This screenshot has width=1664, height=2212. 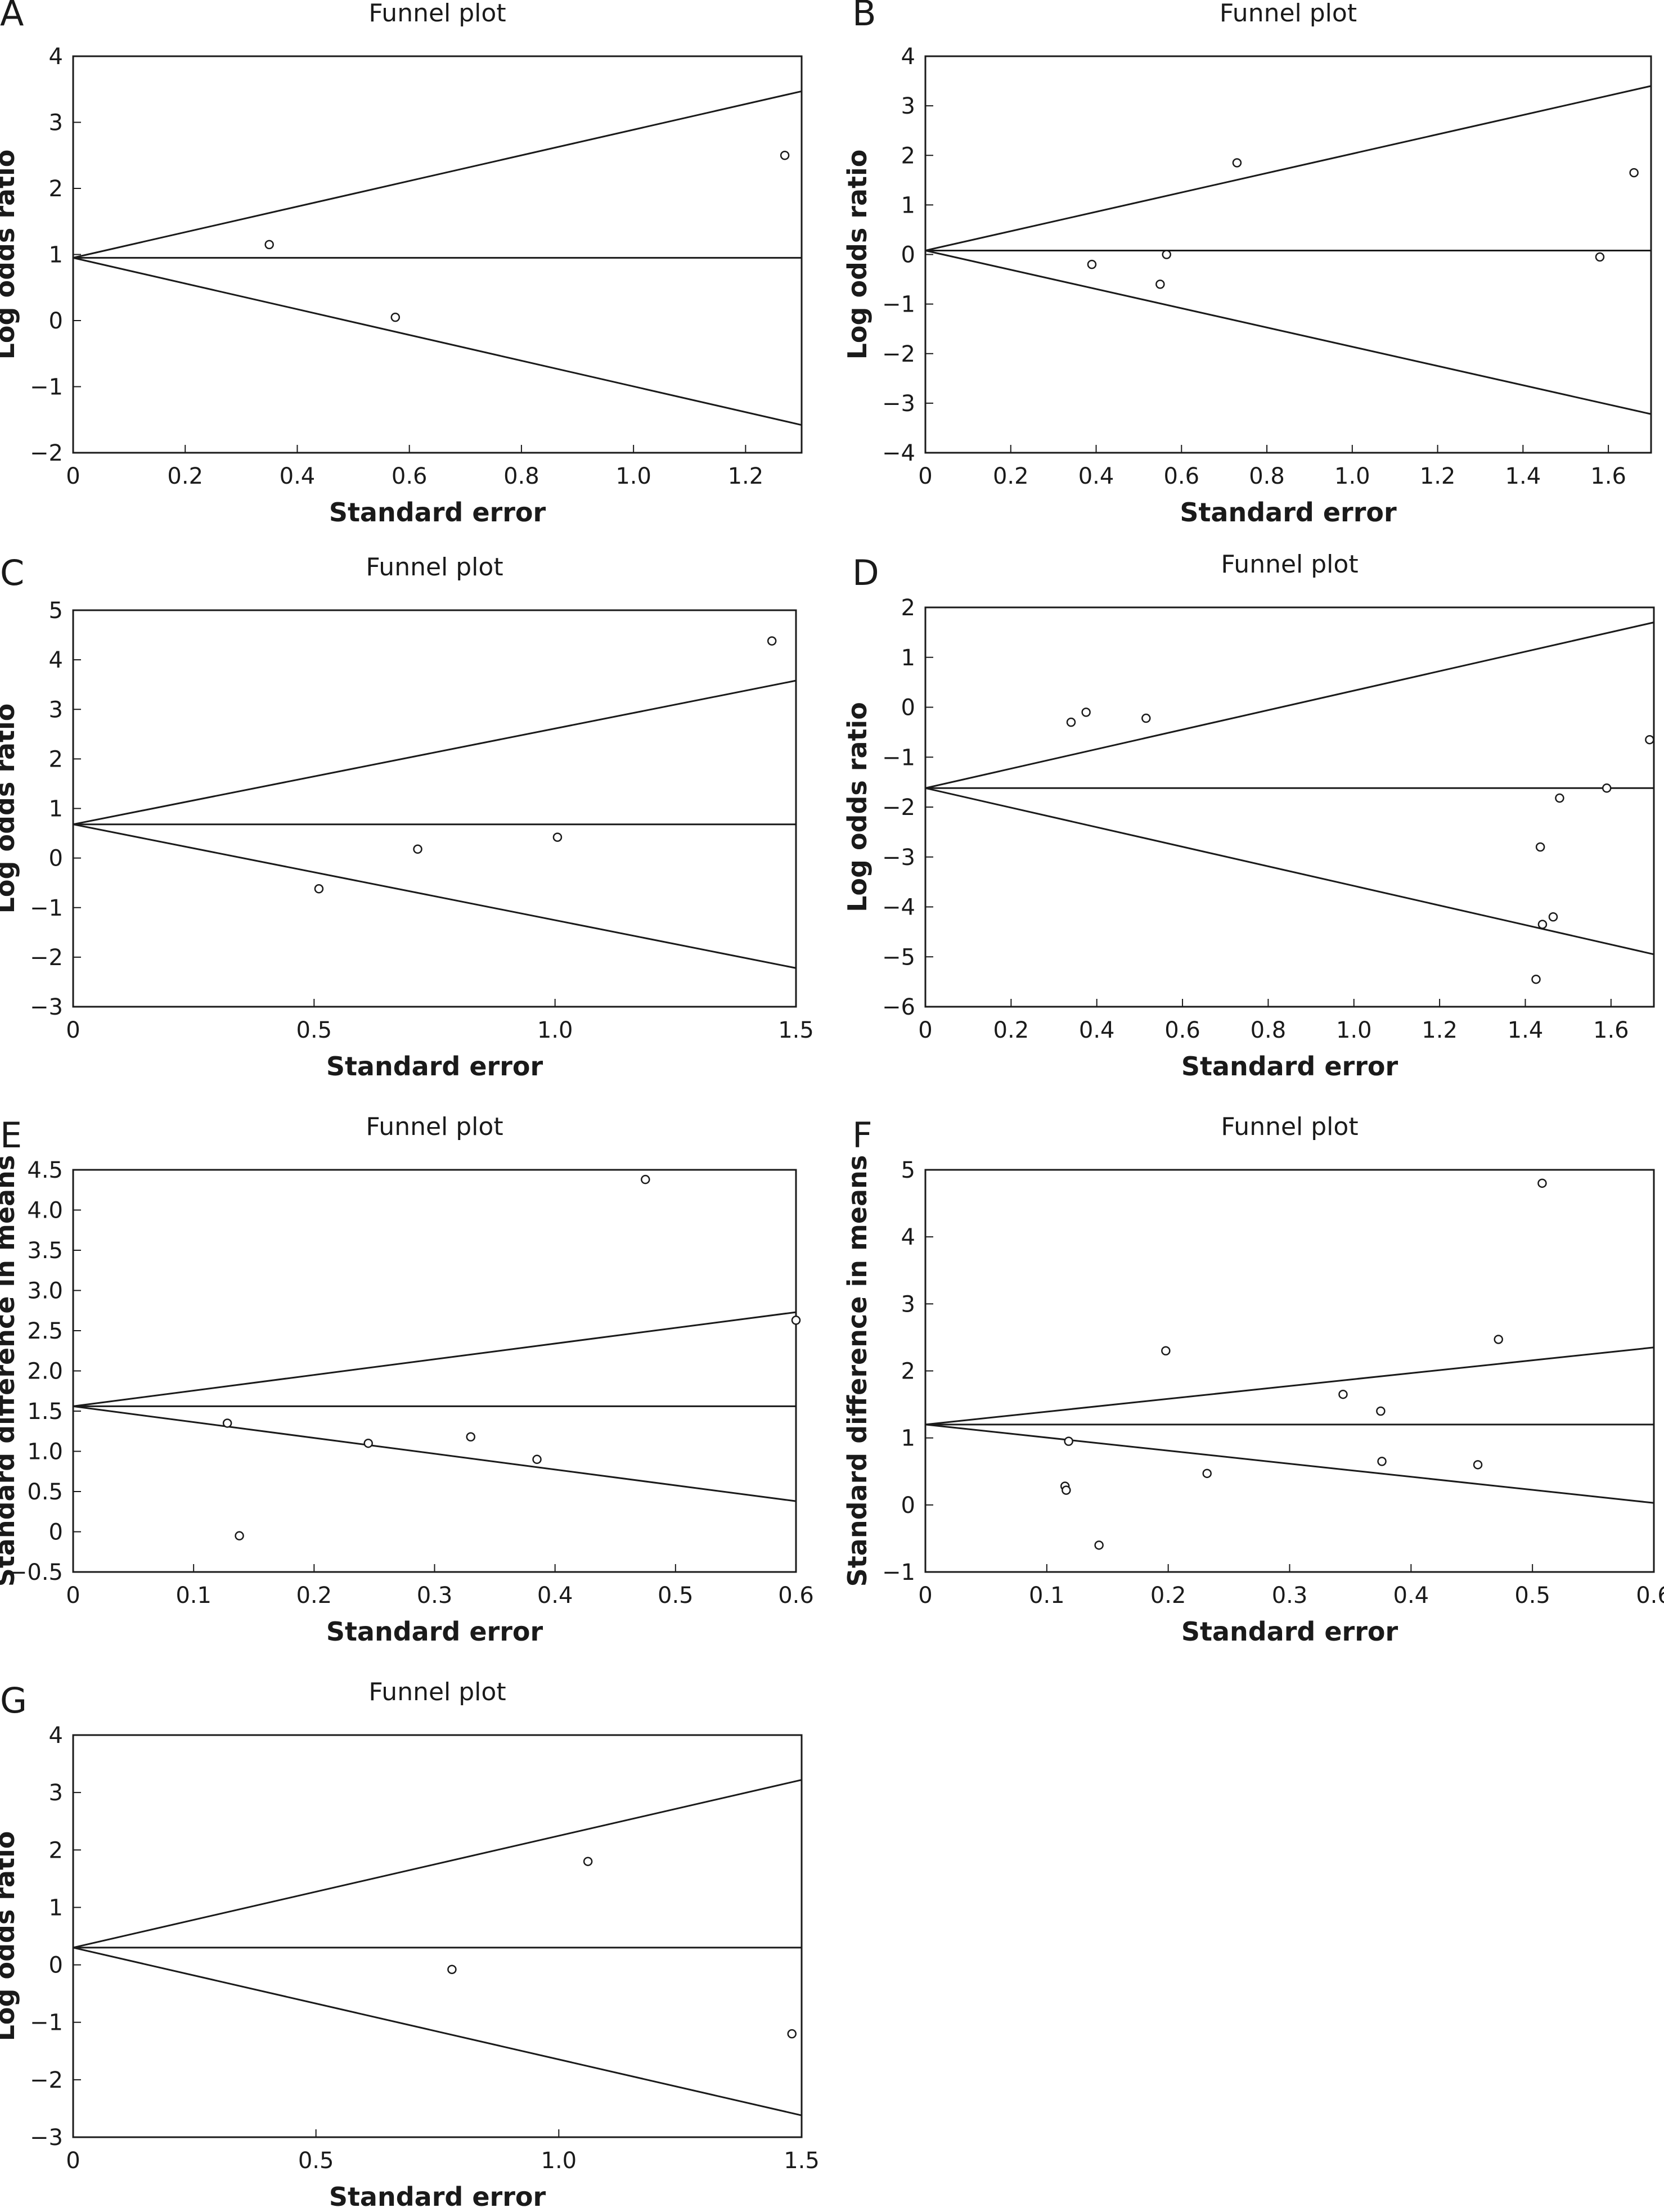 I want to click on y-axis-label: Standard difference in means, so click(x=10, y=1371).